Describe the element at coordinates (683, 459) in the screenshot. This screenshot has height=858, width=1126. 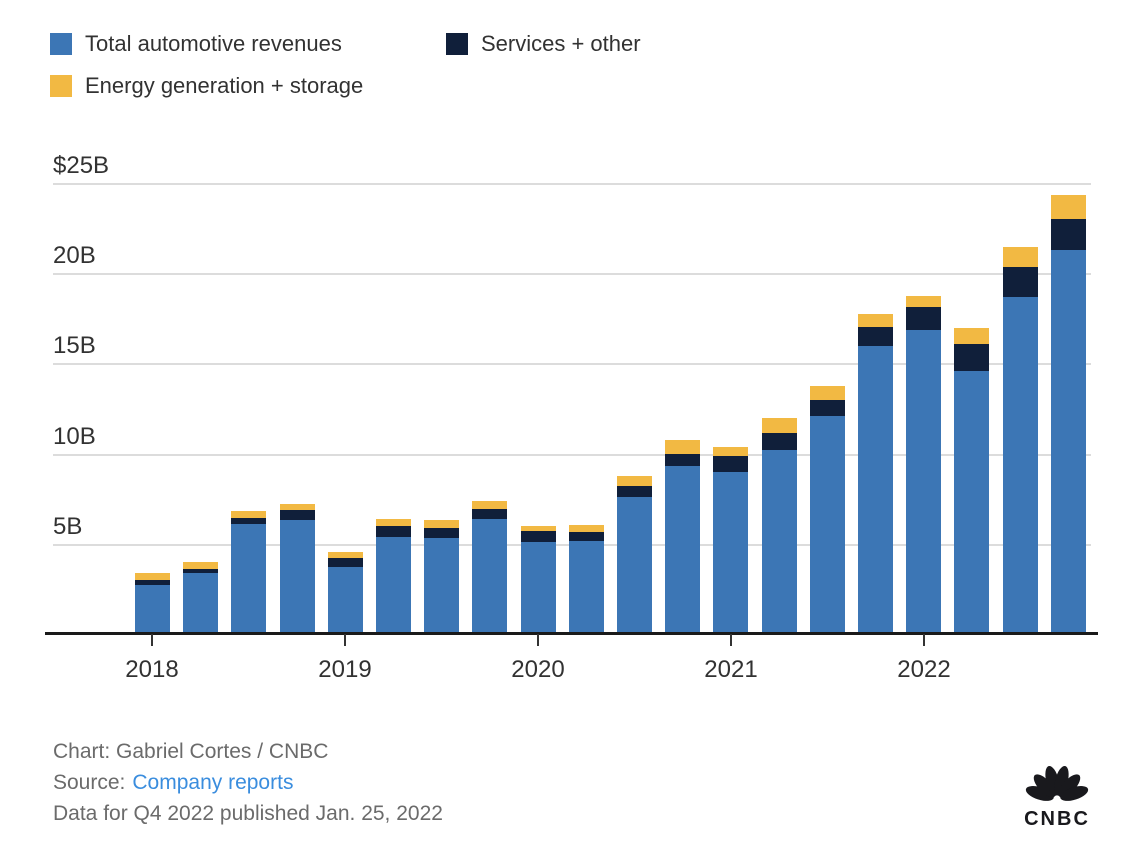
I see `bar-segment-1-q4-2020` at that location.